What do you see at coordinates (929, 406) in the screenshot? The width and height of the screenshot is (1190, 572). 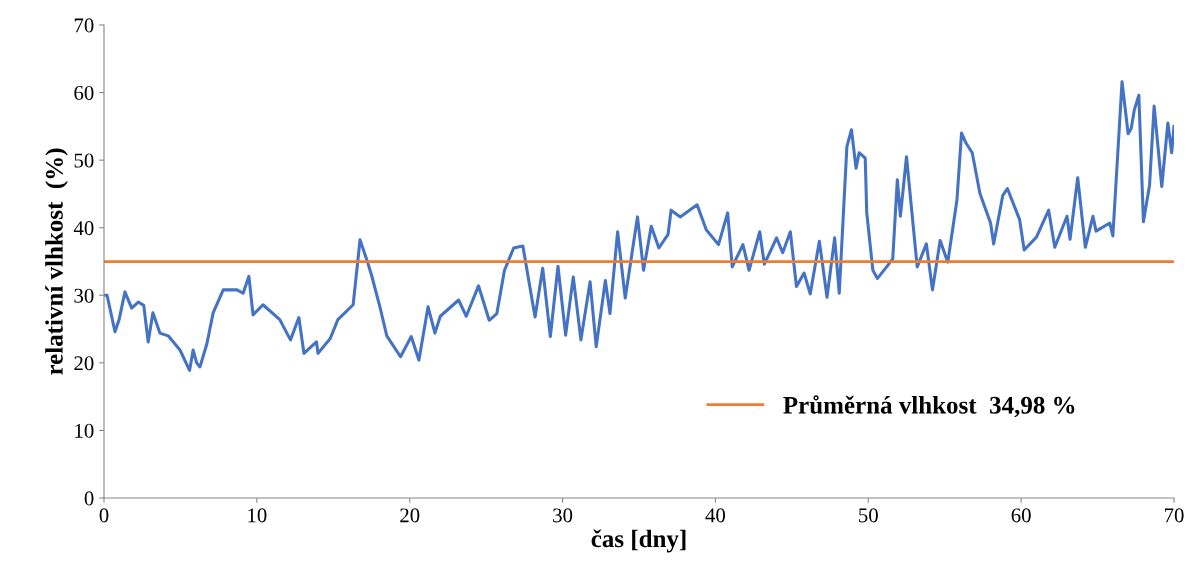 I see `legend-label: Průměrná vlhkost 34,98 %` at bounding box center [929, 406].